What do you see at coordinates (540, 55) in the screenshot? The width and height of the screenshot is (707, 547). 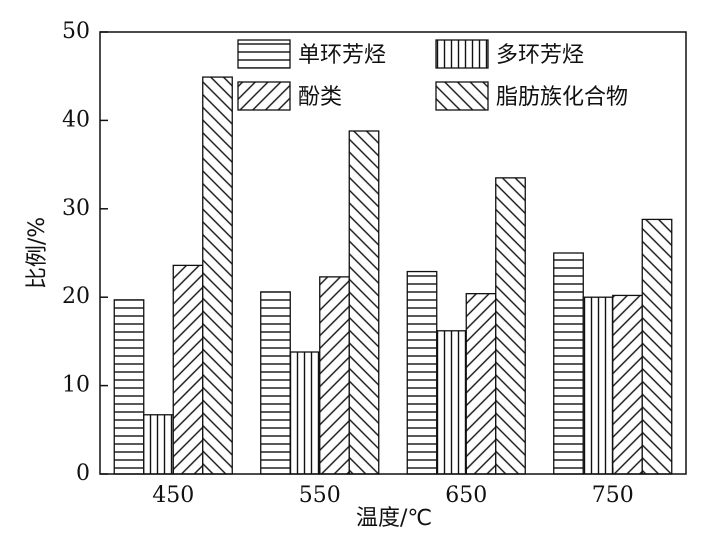 I see `legend-label-1: 多环芳烃` at bounding box center [540, 55].